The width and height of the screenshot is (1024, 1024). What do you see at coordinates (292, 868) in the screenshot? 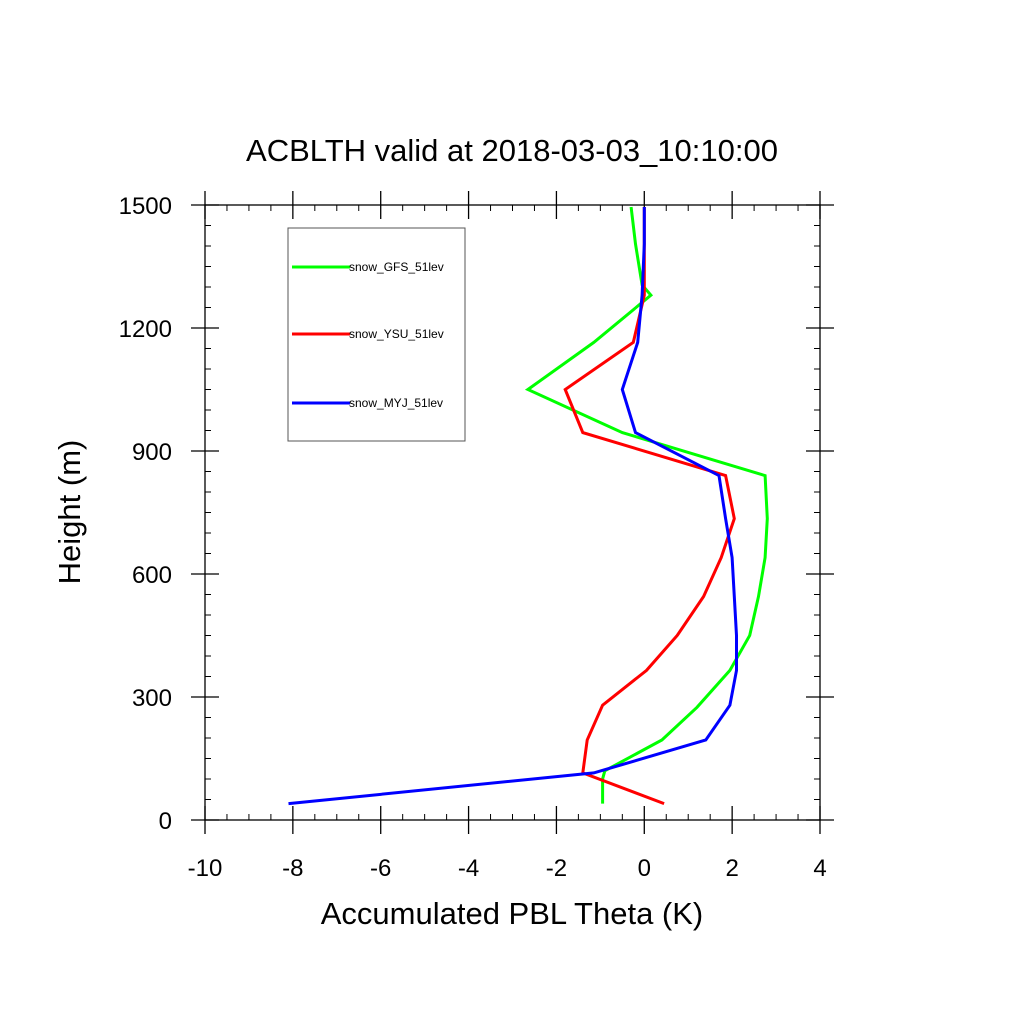
I see `x-tick-label: -8` at bounding box center [292, 868].